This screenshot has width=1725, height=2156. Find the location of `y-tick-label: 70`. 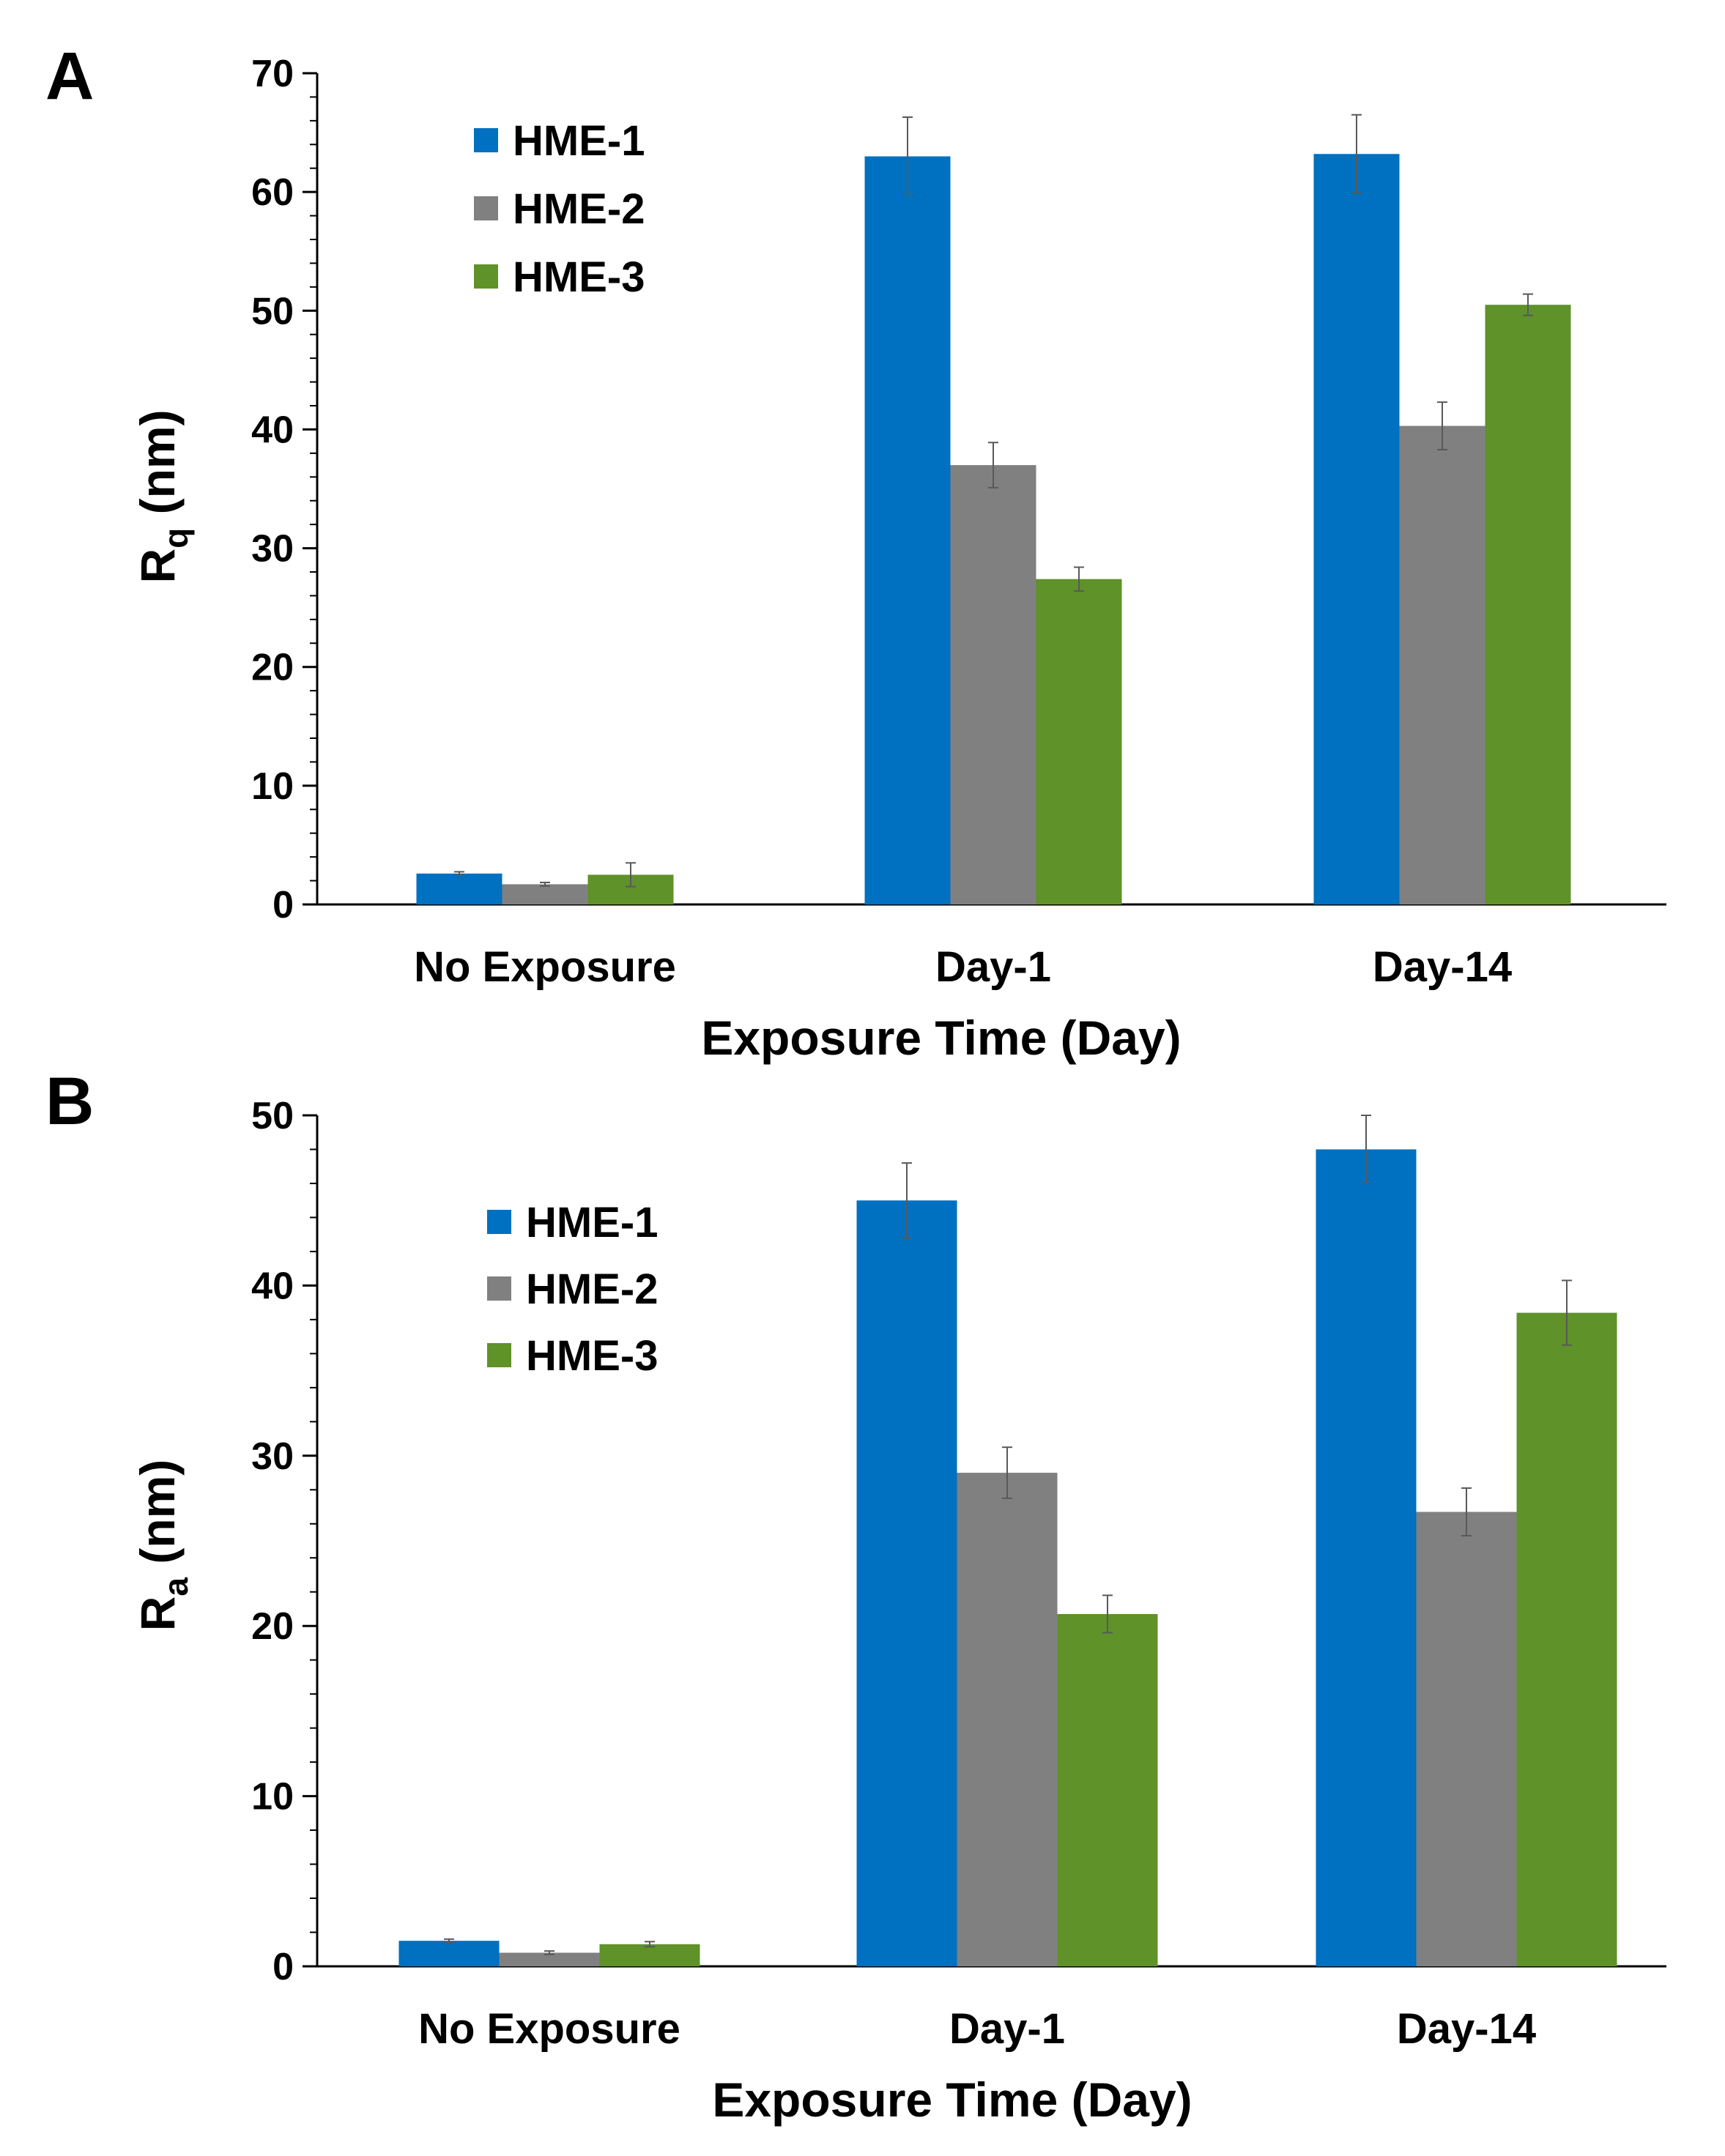

y-tick-label: 70 is located at coordinates (272, 74).